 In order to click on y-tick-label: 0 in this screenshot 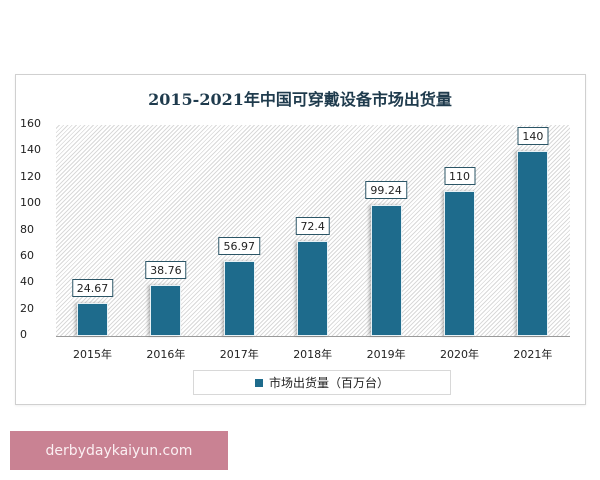, I will do `click(23, 334)`.